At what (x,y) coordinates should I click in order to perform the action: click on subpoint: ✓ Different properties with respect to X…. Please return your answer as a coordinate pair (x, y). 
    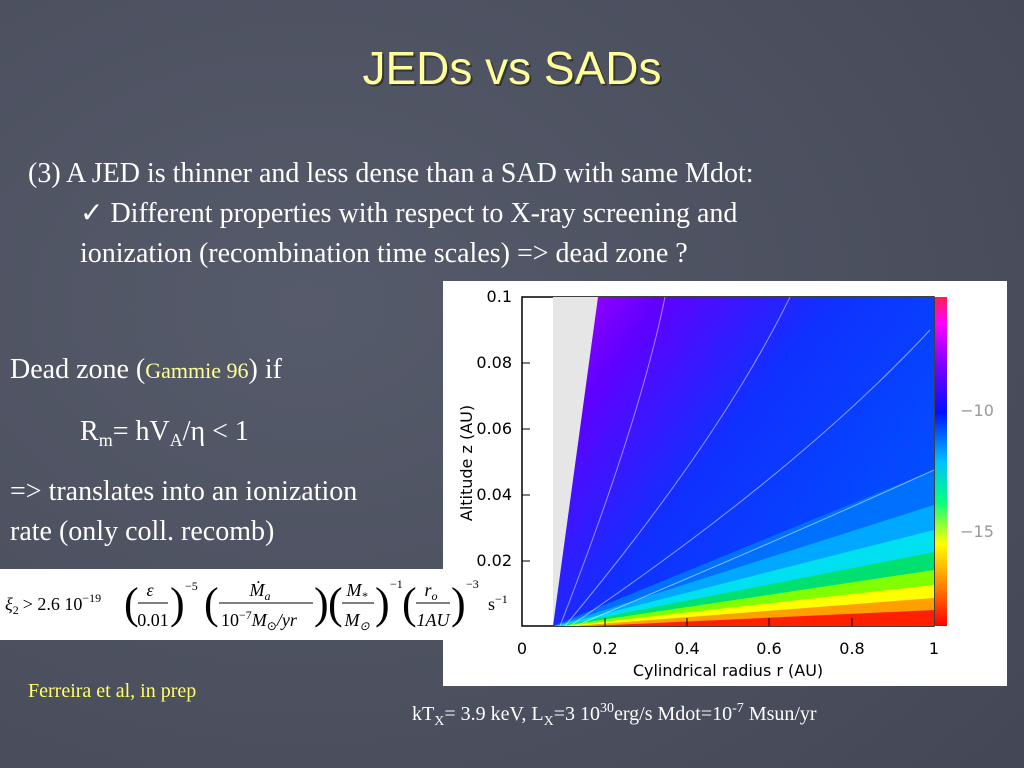
    Looking at the image, I should click on (408, 213).